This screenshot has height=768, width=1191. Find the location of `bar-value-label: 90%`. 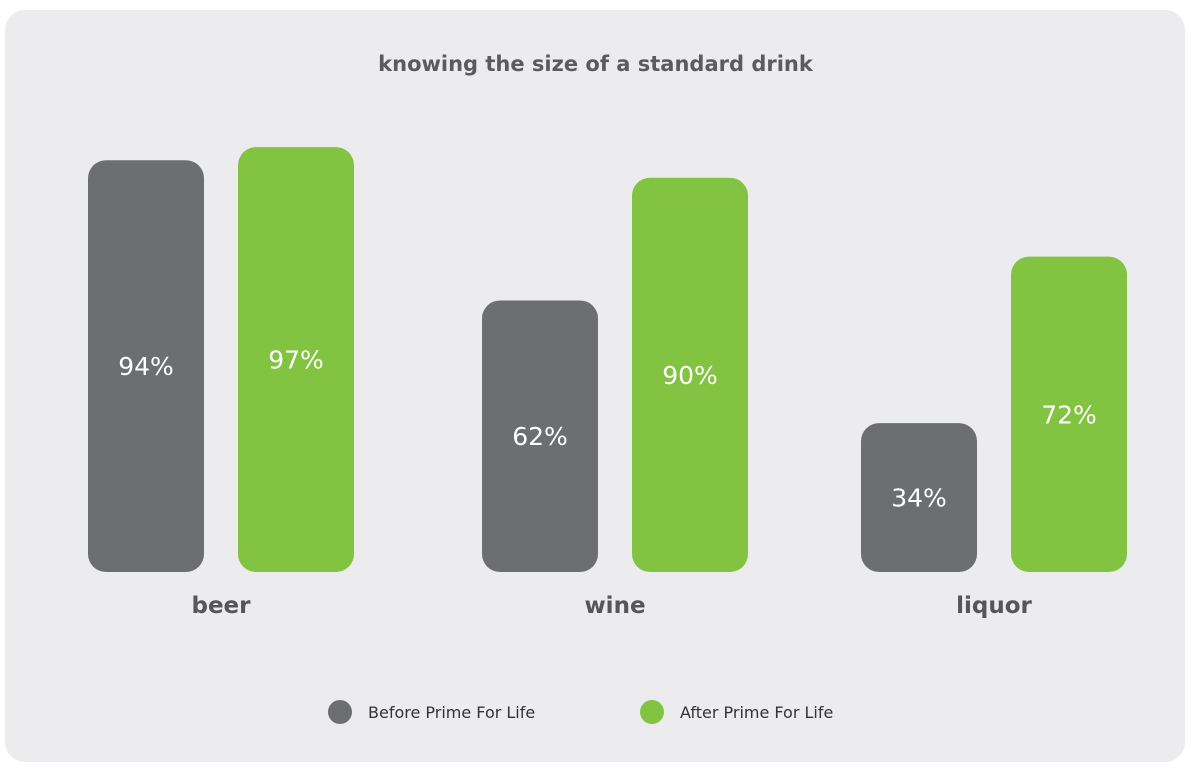

bar-value-label: 90% is located at coordinates (690, 375).